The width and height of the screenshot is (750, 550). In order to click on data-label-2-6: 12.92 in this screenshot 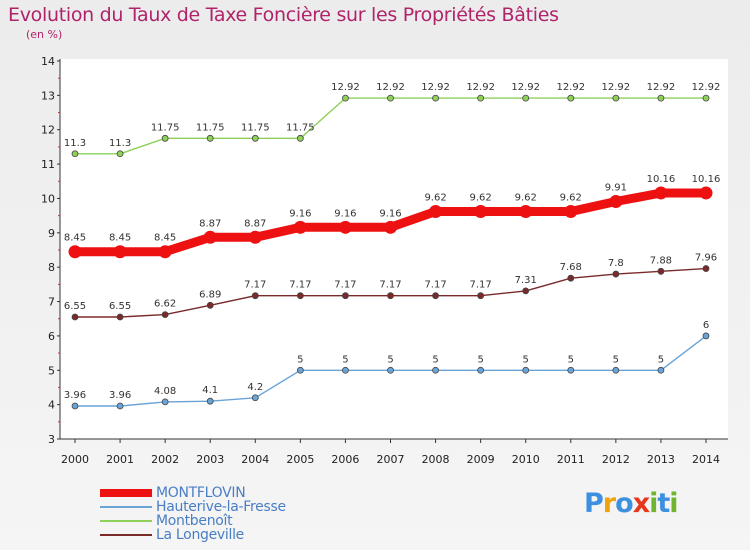, I will do `click(345, 87)`.